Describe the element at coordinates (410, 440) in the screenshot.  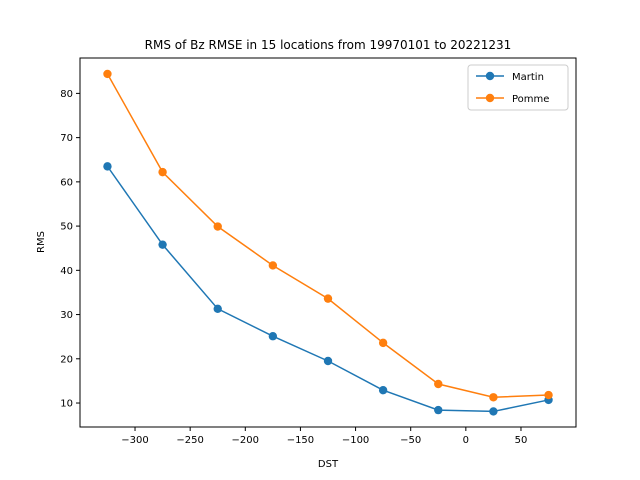
I see `x-tick-label: −50` at that location.